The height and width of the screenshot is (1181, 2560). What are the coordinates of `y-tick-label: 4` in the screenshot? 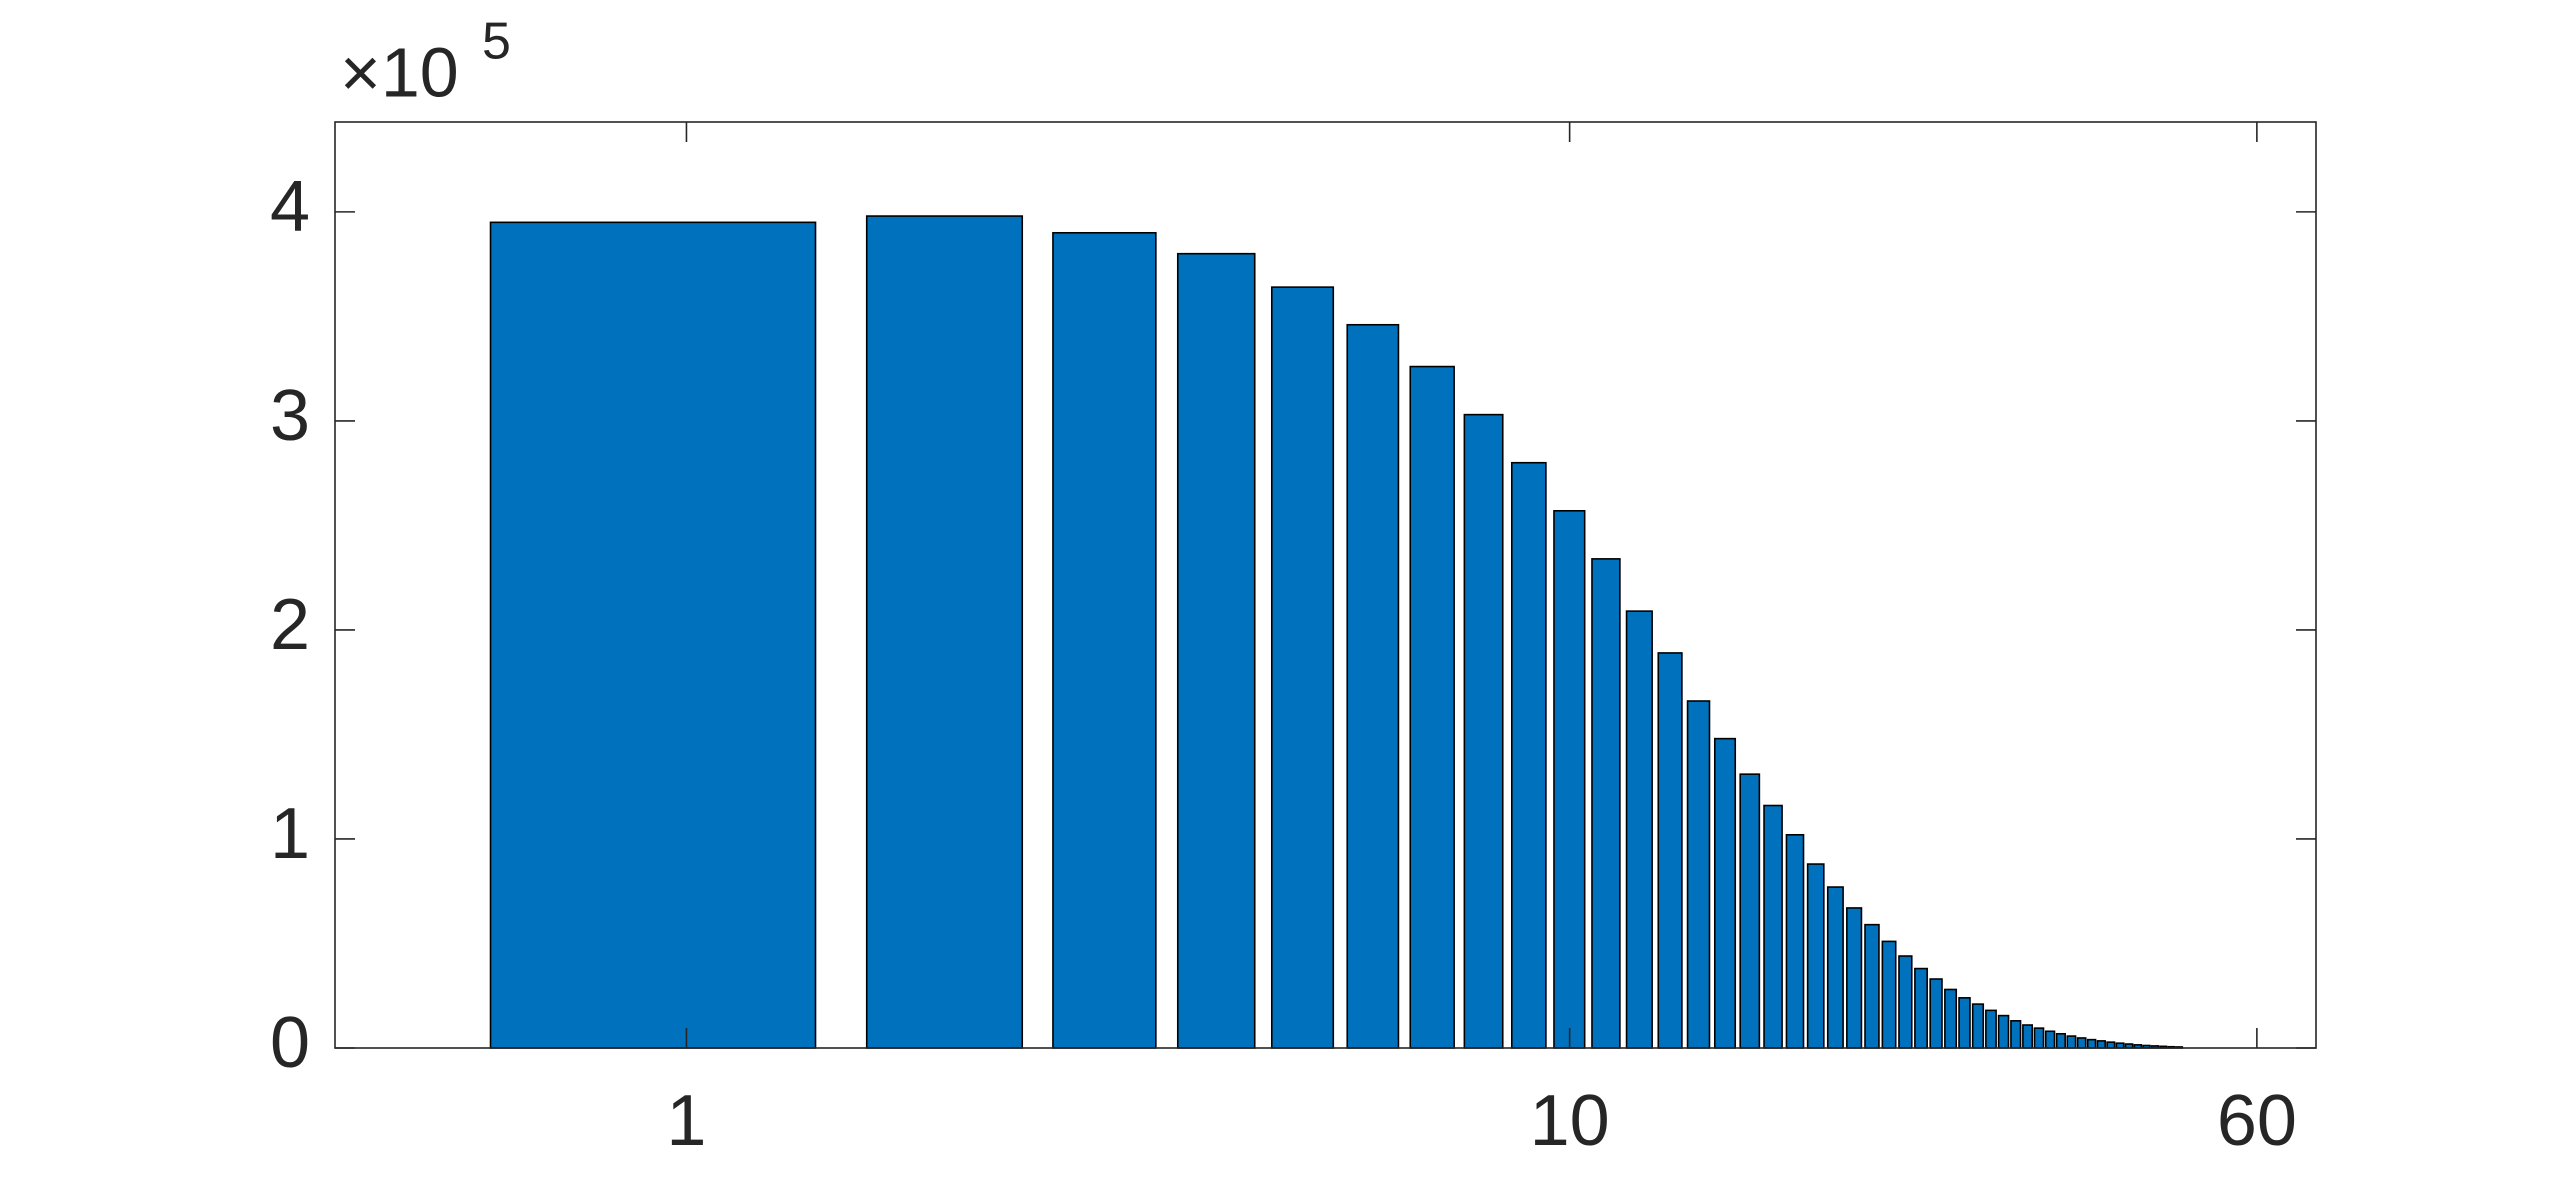 It's located at (290, 207).